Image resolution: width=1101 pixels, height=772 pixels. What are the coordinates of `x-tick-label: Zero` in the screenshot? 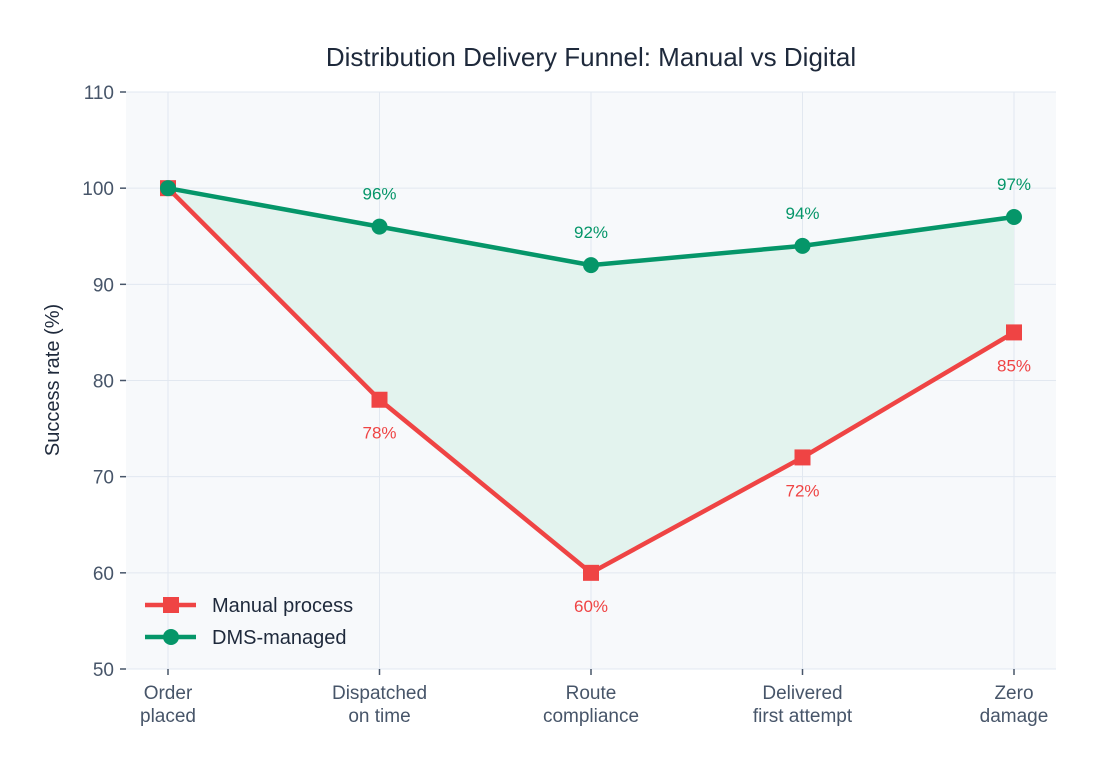 It's located at (1013, 693).